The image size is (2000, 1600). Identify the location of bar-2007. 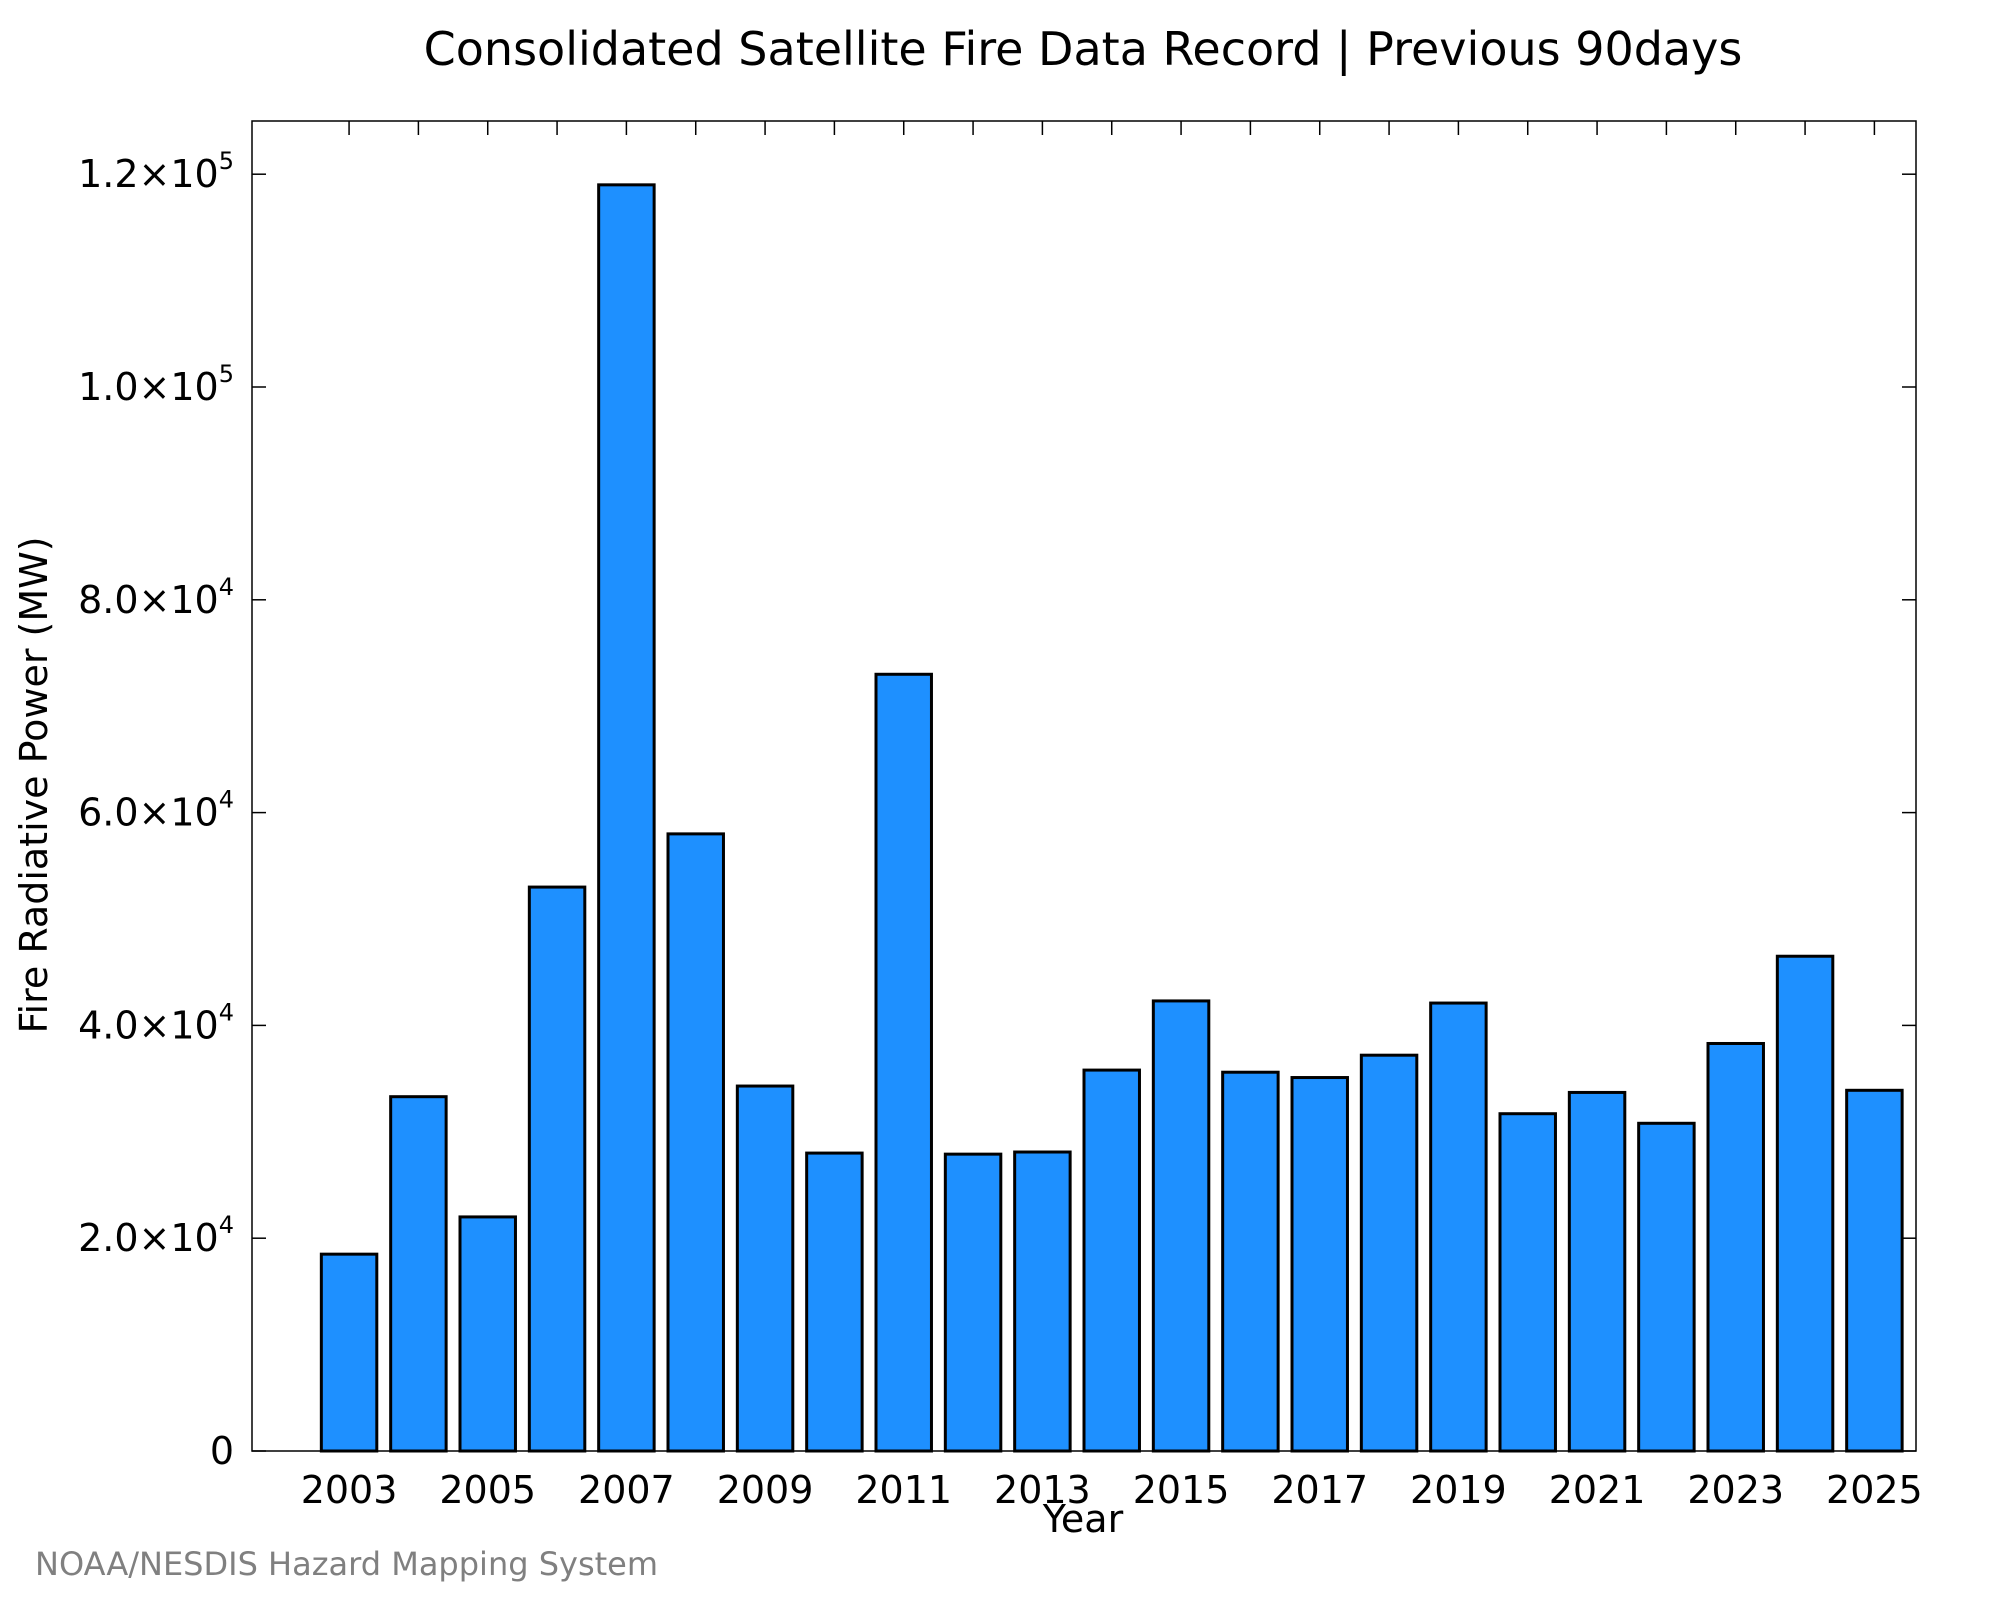
(626, 818).